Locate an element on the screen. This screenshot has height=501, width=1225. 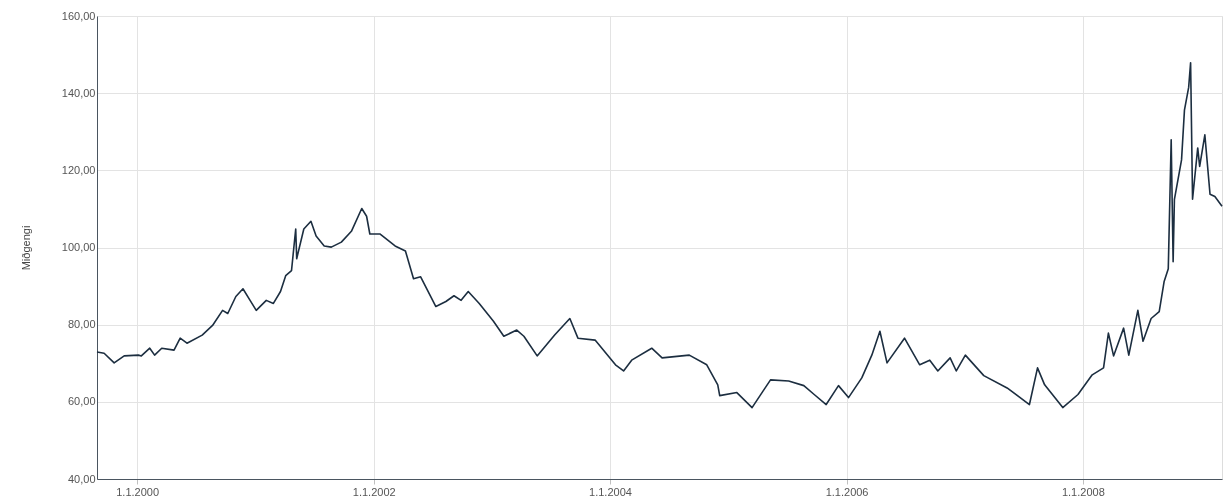
y-tick-label: 80,00 is located at coordinates (81, 324).